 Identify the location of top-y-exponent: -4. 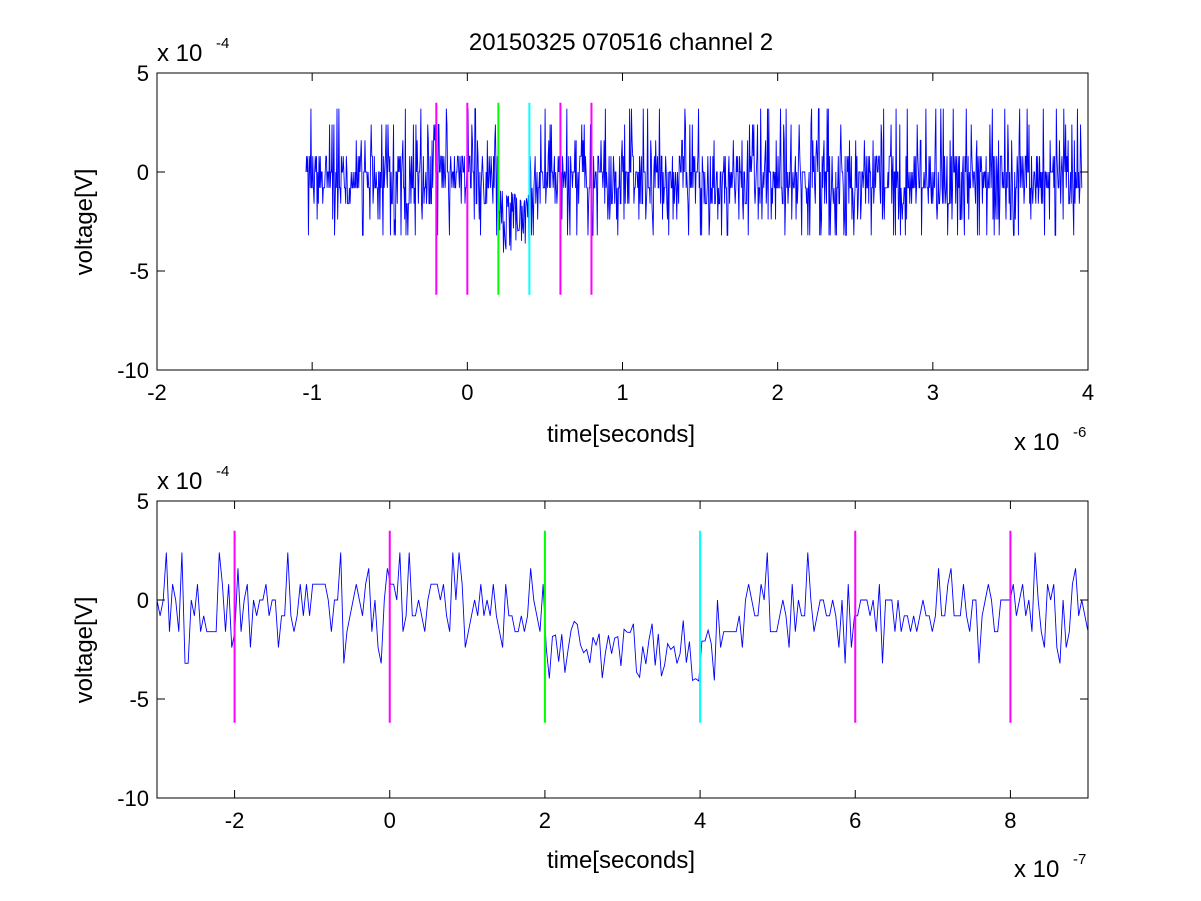
(222, 43).